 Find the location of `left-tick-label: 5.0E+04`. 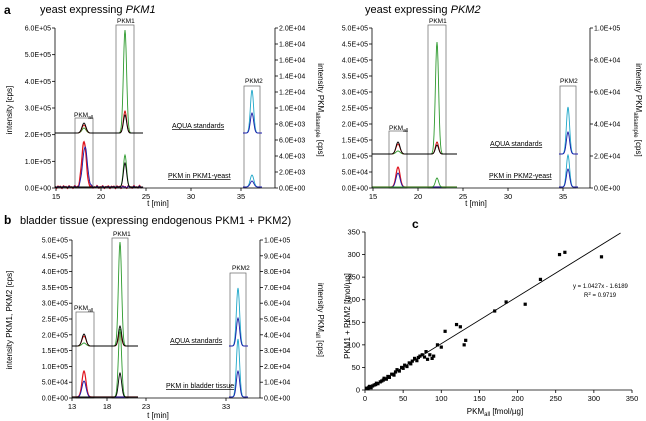

left-tick-label: 5.0E+04 is located at coordinates (355, 173).